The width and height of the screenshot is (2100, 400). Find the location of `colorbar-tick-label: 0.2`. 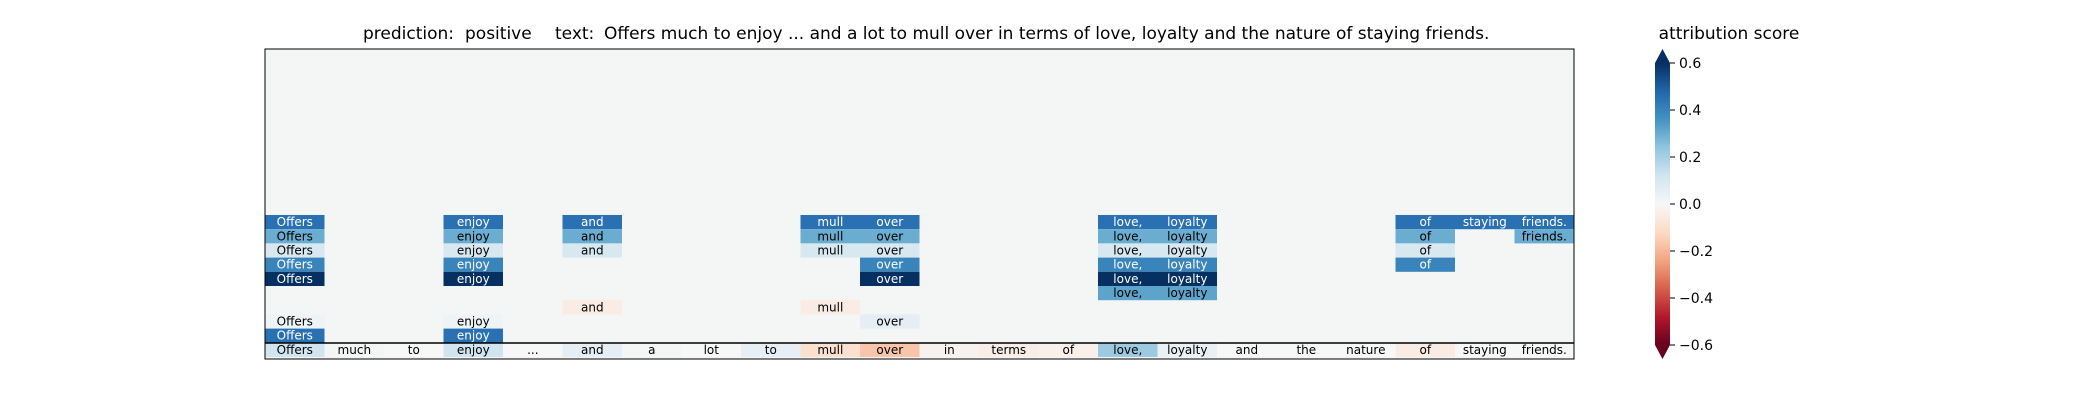

colorbar-tick-label: 0.2 is located at coordinates (1690, 158).